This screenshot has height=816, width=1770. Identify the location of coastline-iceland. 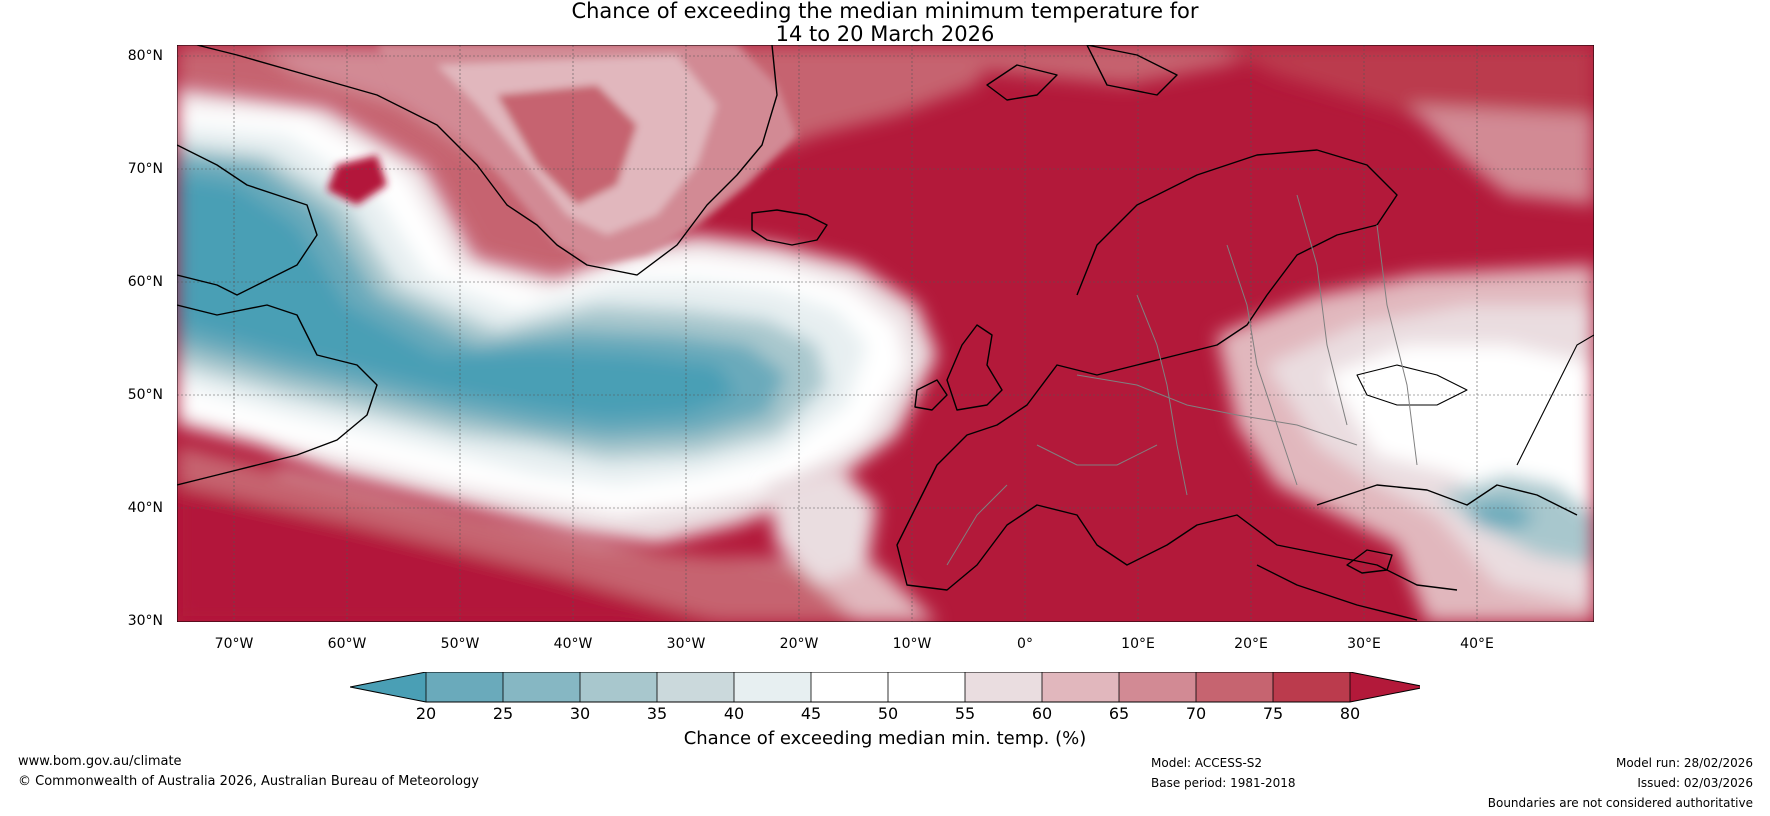
(789, 227).